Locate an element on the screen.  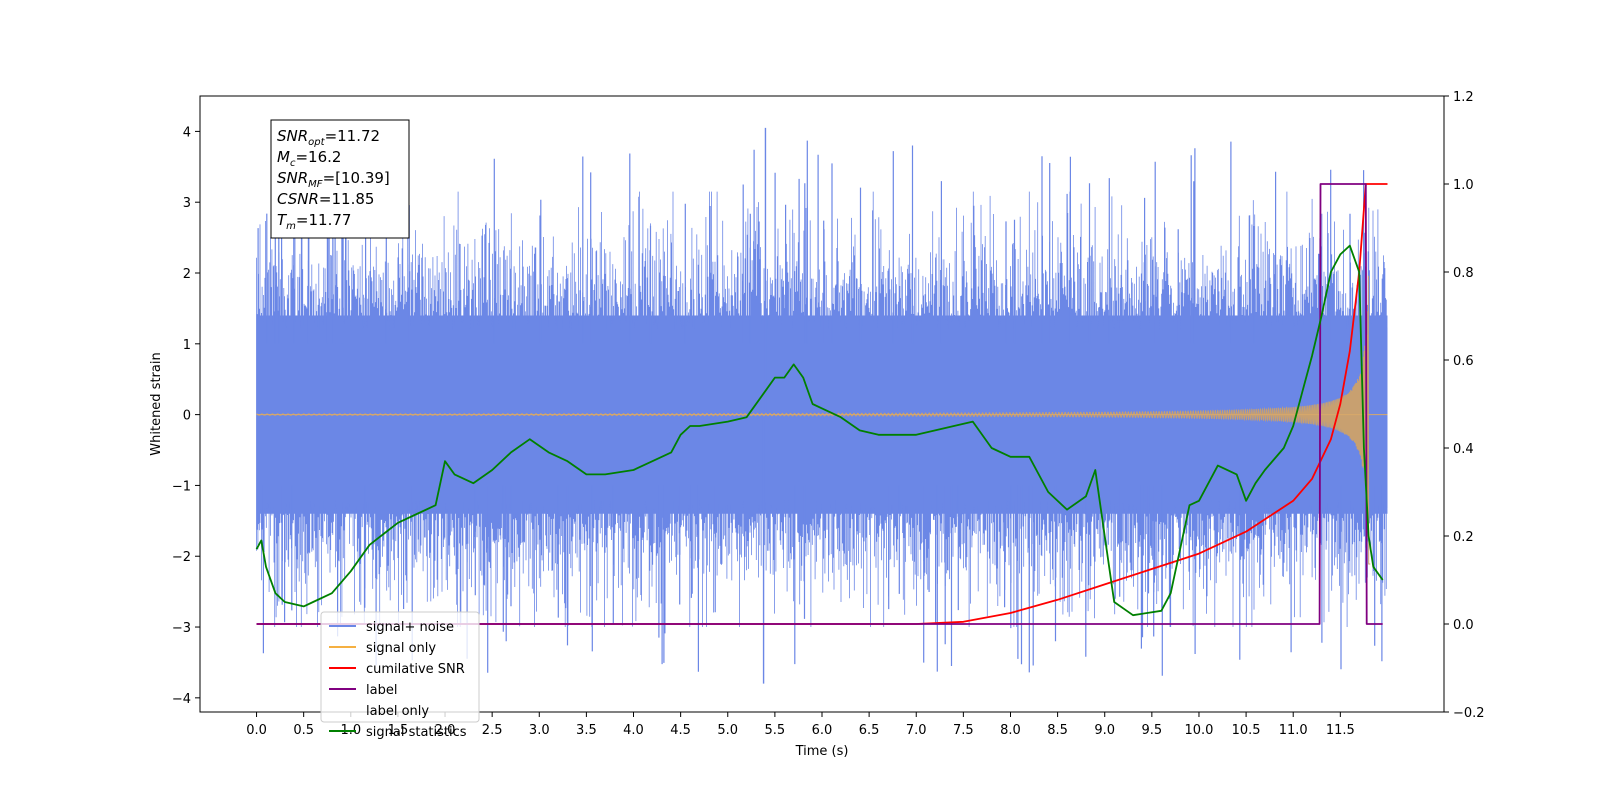
x-tick-label: 7.5 is located at coordinates (963, 730).